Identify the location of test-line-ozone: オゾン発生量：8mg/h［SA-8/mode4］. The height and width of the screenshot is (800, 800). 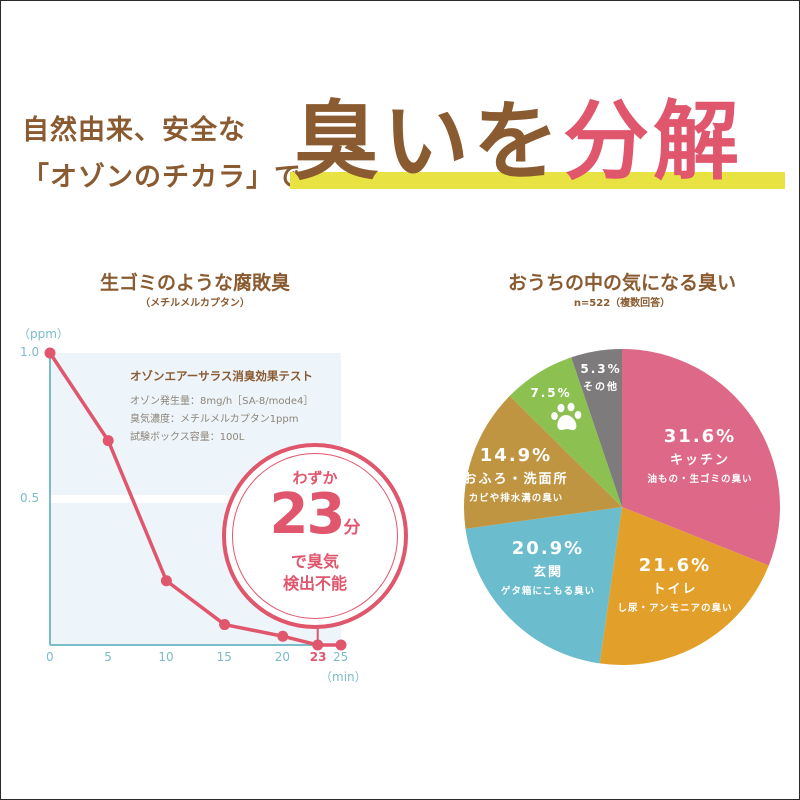
(222, 401).